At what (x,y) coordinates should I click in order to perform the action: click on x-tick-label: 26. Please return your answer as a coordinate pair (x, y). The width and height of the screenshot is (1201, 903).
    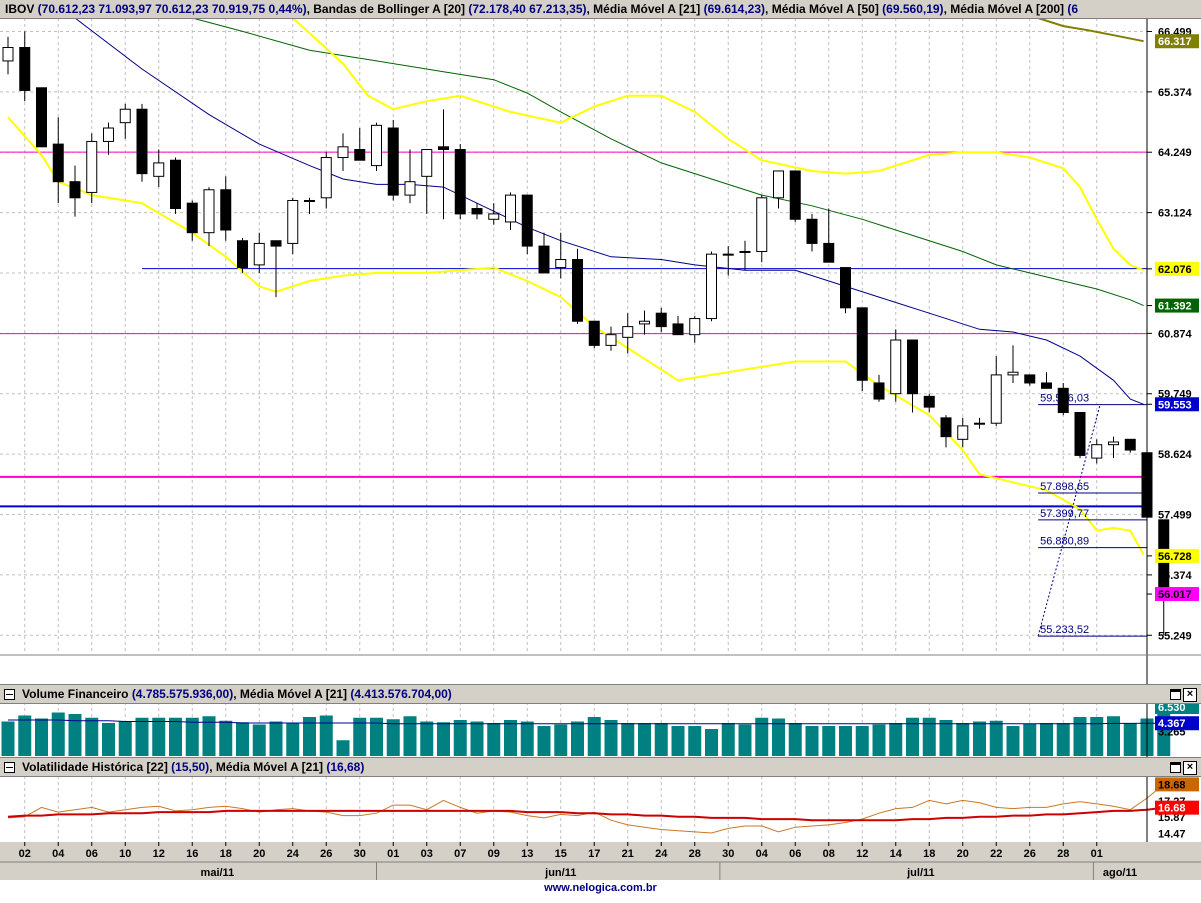
    Looking at the image, I should click on (1030, 854).